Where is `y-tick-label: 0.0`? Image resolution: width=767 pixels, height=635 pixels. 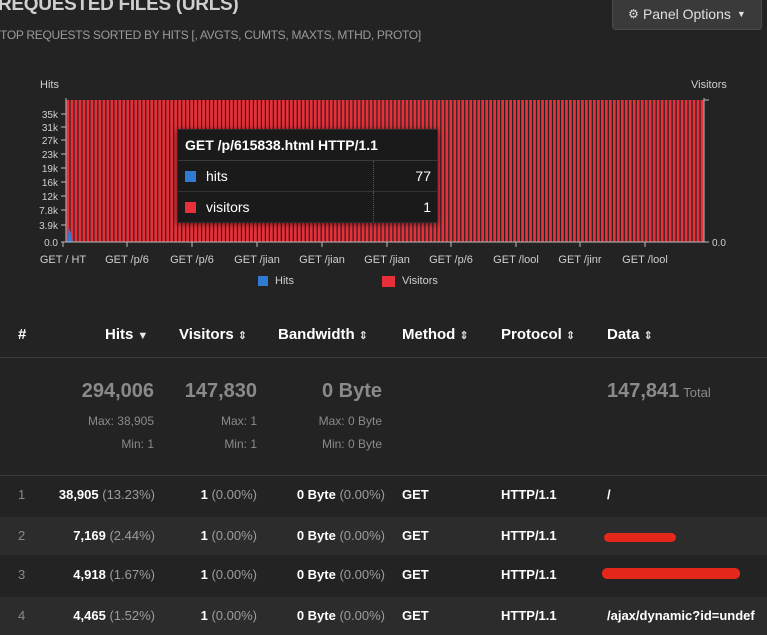 y-tick-label: 0.0 is located at coordinates (51, 243).